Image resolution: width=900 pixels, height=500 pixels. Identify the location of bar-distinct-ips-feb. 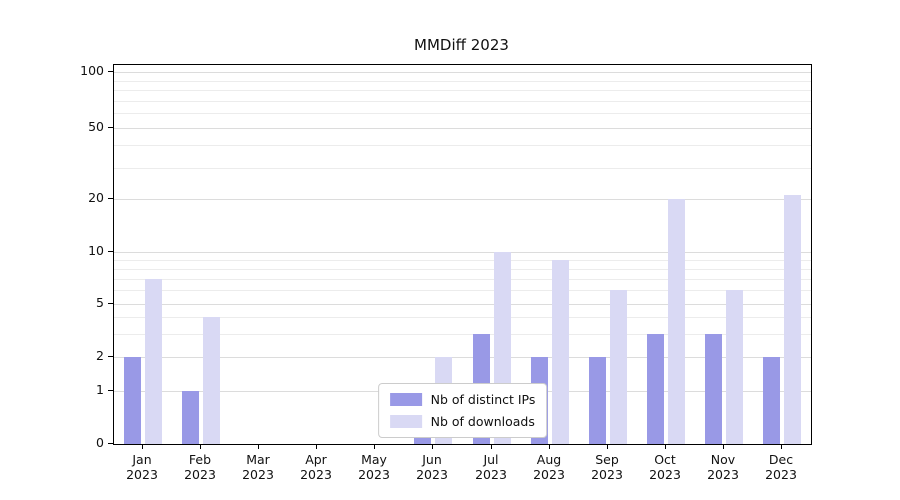
(190, 417).